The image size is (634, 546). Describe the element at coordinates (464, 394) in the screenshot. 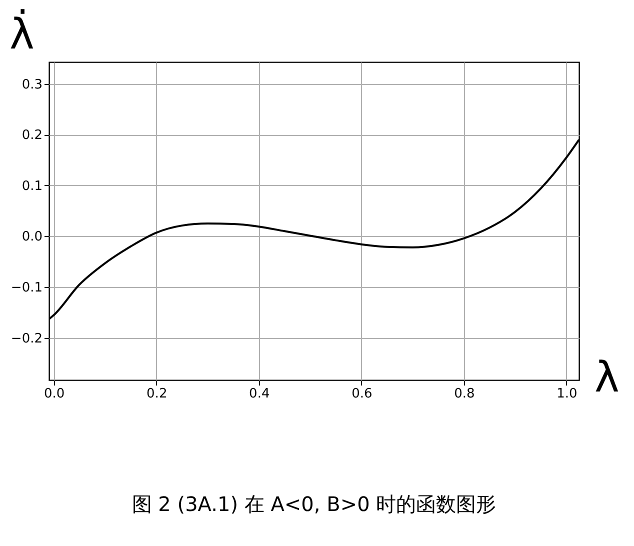

I see `x-tick-label: 0.8` at that location.